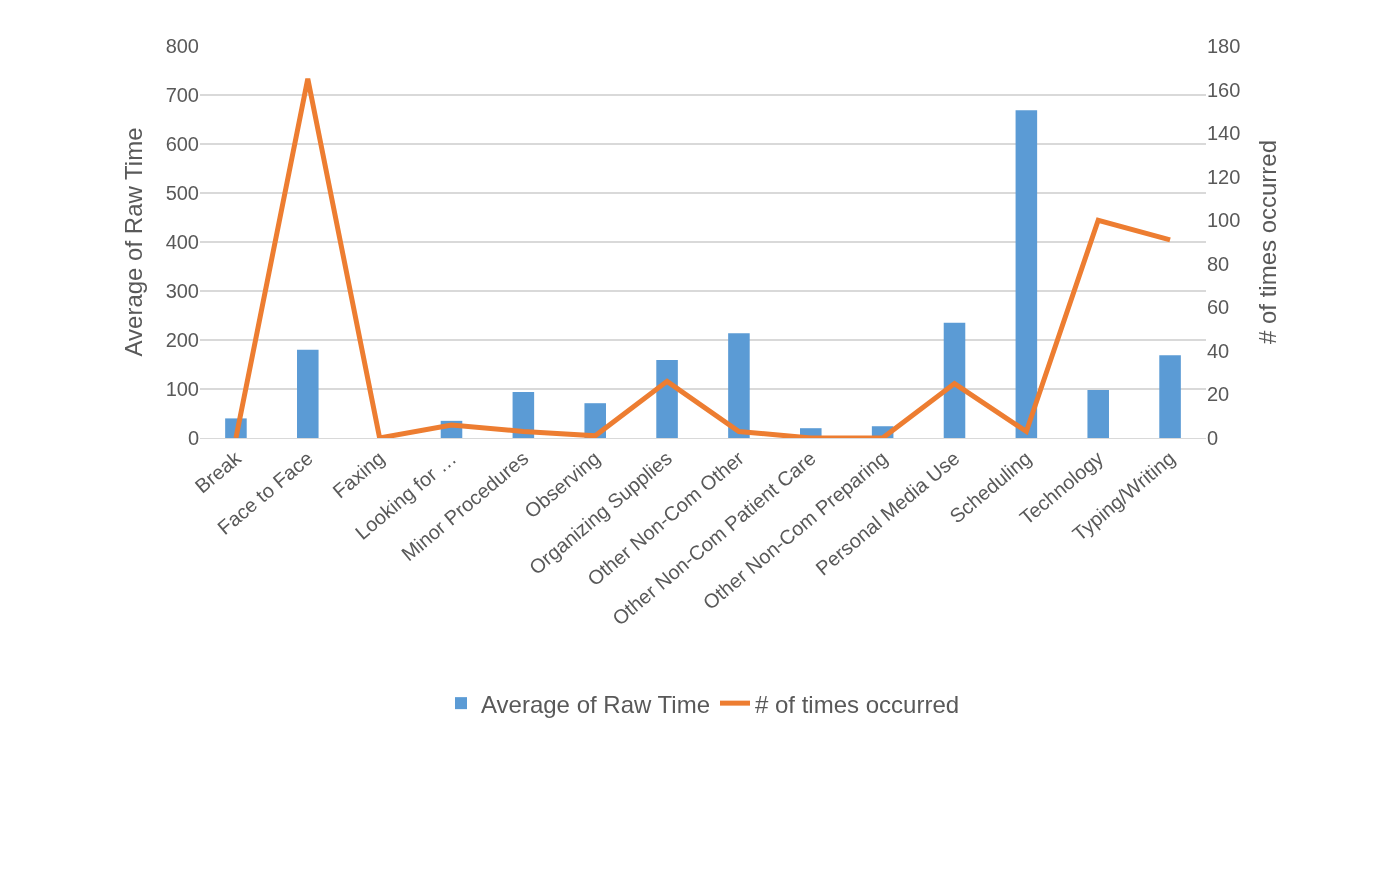  What do you see at coordinates (182, 144) in the screenshot?
I see `y-tick-label: 600` at bounding box center [182, 144].